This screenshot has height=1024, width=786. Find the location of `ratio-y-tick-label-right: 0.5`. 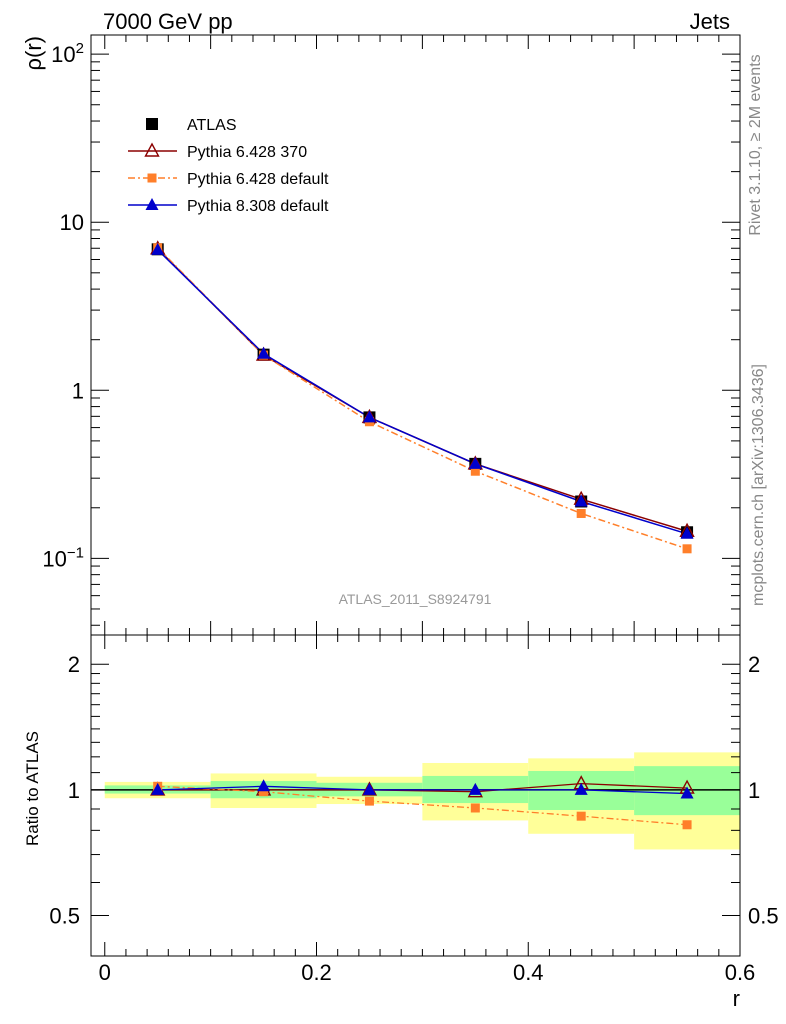

ratio-y-tick-label-right: 0.5 is located at coordinates (763, 916).